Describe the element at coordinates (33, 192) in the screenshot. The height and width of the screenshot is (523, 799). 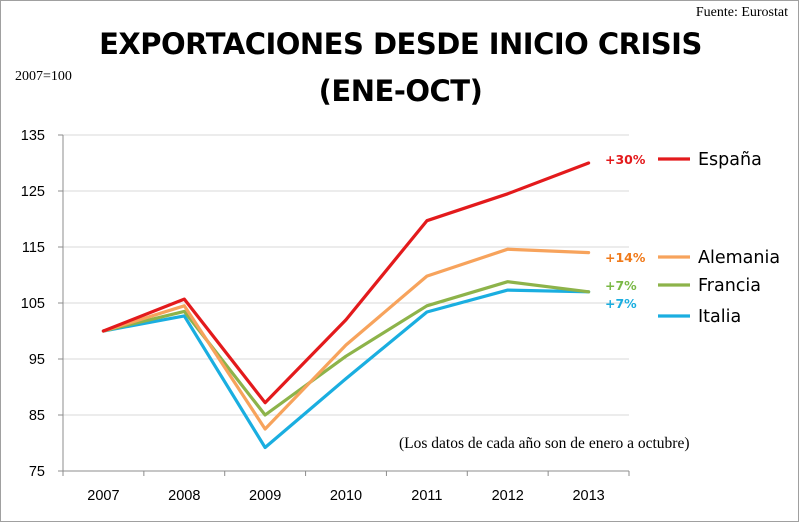
I see `y-tick-label: 125` at that location.